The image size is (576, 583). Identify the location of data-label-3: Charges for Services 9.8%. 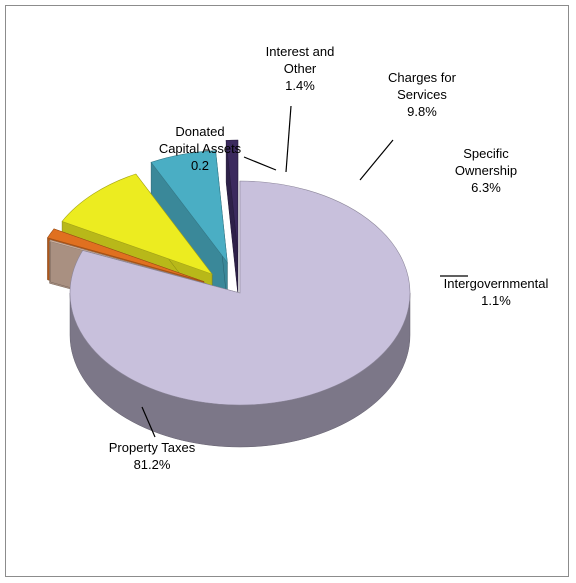
(422, 94).